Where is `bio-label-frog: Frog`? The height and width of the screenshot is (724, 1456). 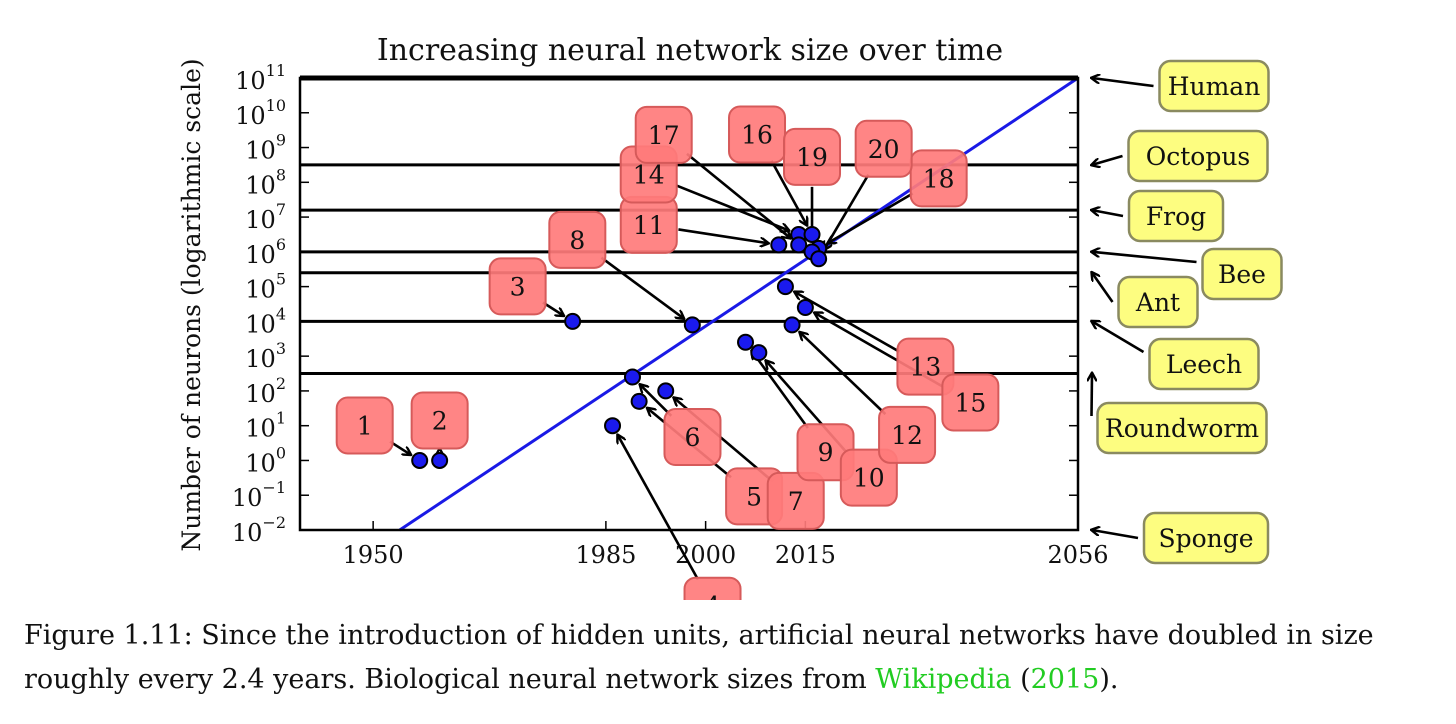 bio-label-frog: Frog is located at coordinates (1176, 216).